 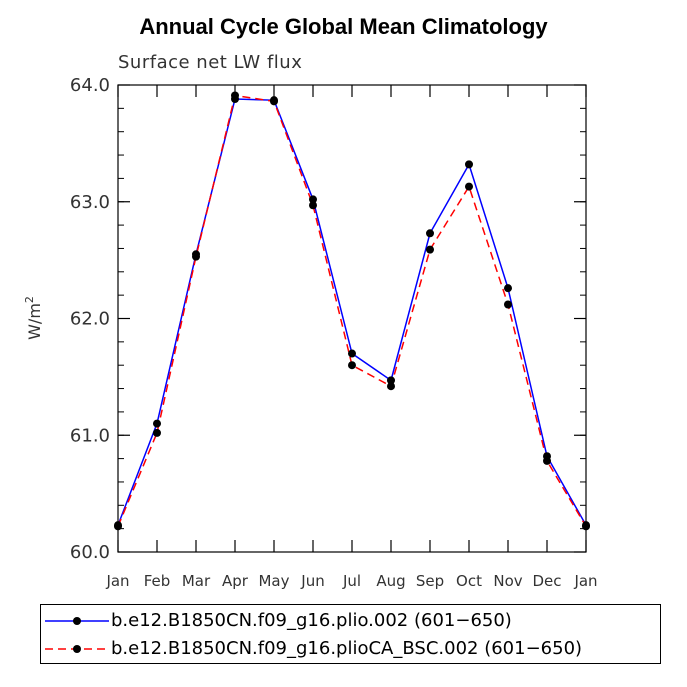 I want to click on y-axis-label-superscript: 2, so click(x=29, y=299).